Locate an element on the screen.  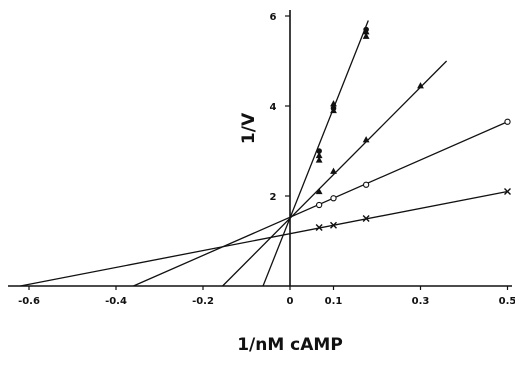
y-tick-label: 4 is located at coordinates (273, 107).